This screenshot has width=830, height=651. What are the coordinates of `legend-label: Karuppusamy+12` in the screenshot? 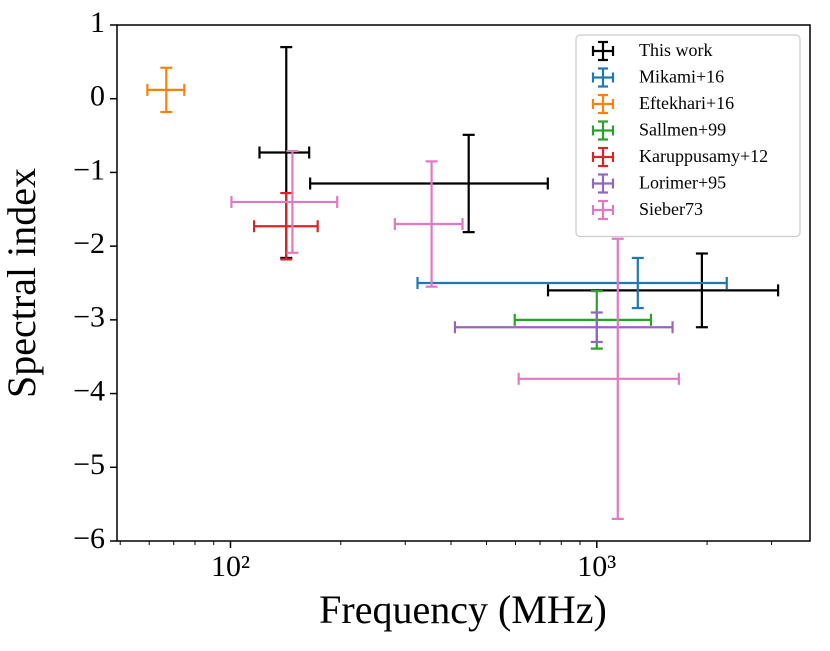 It's located at (703, 156).